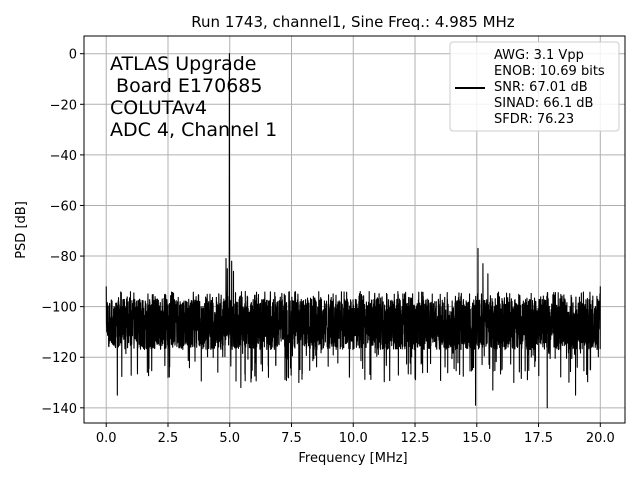 This screenshot has height=480, width=640. Describe the element at coordinates (539, 55) in the screenshot. I see `legend-entry: AWG: 3.1 Vpp` at that location.